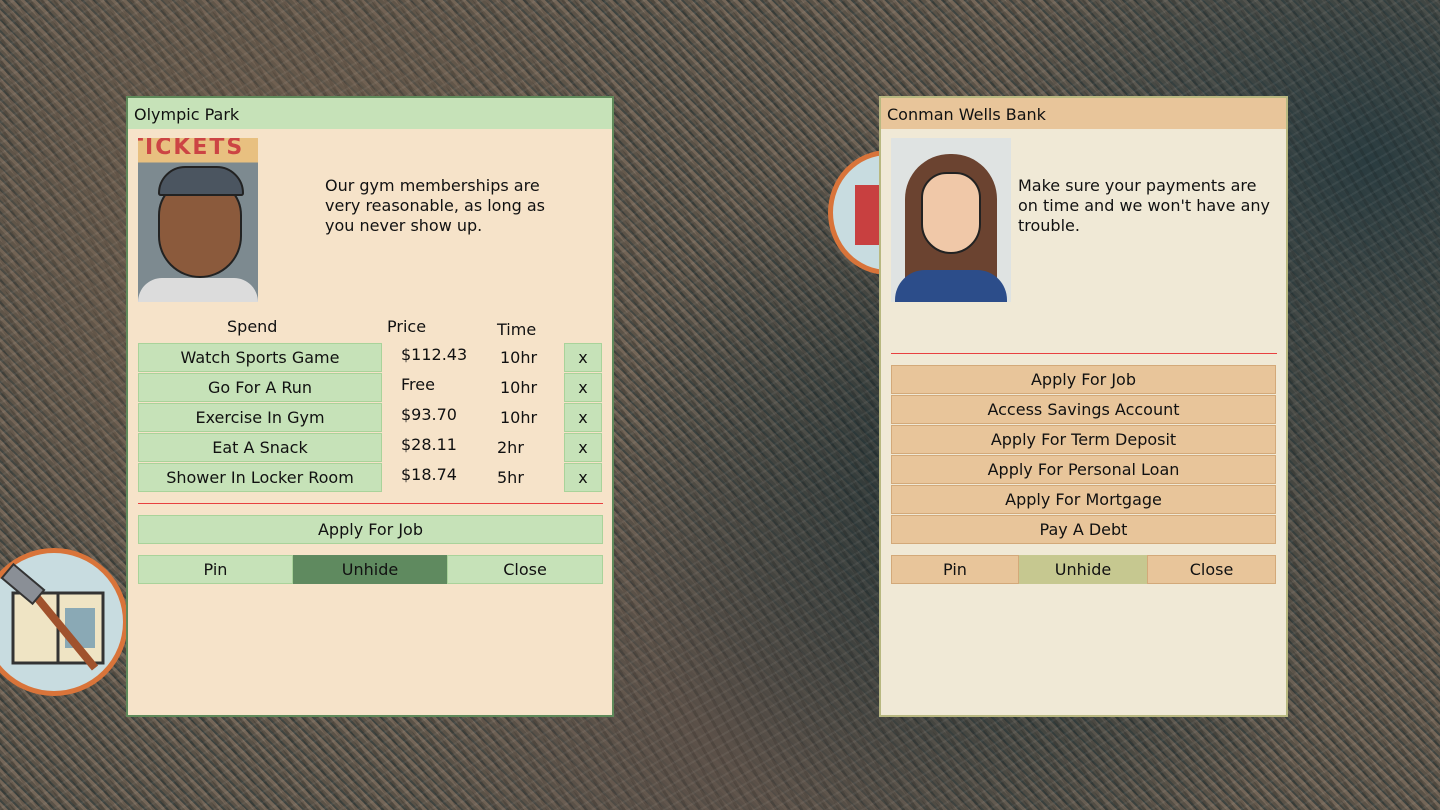 The height and width of the screenshot is (810, 1440). I want to click on price-value: $93.70, so click(429, 414).